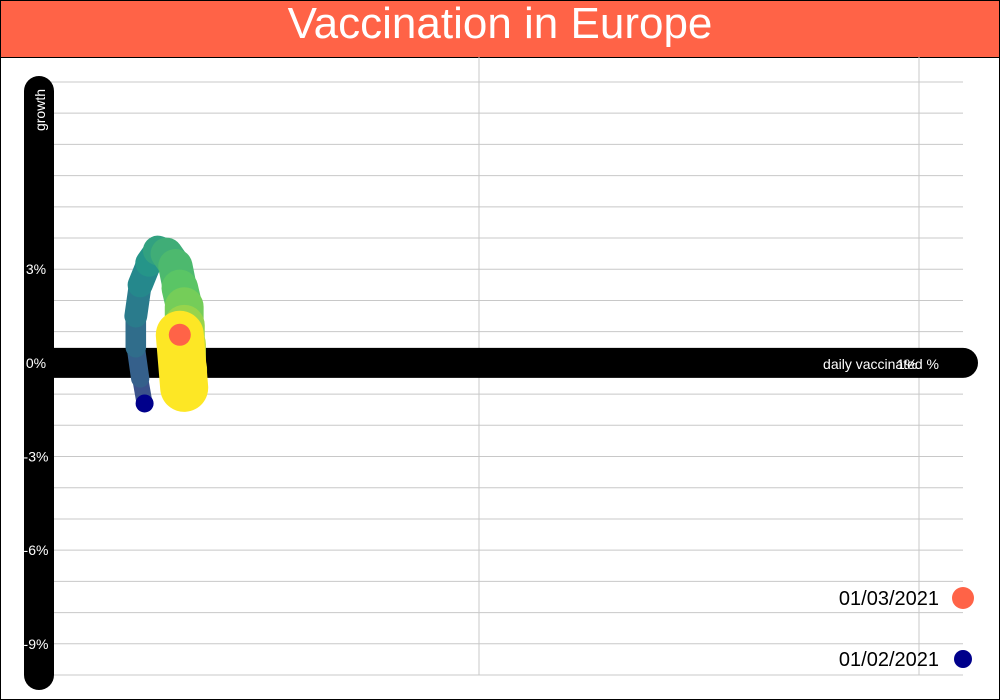 Image resolution: width=1000 pixels, height=700 pixels. What do you see at coordinates (144, 403) in the screenshot?
I see `start-marker` at bounding box center [144, 403].